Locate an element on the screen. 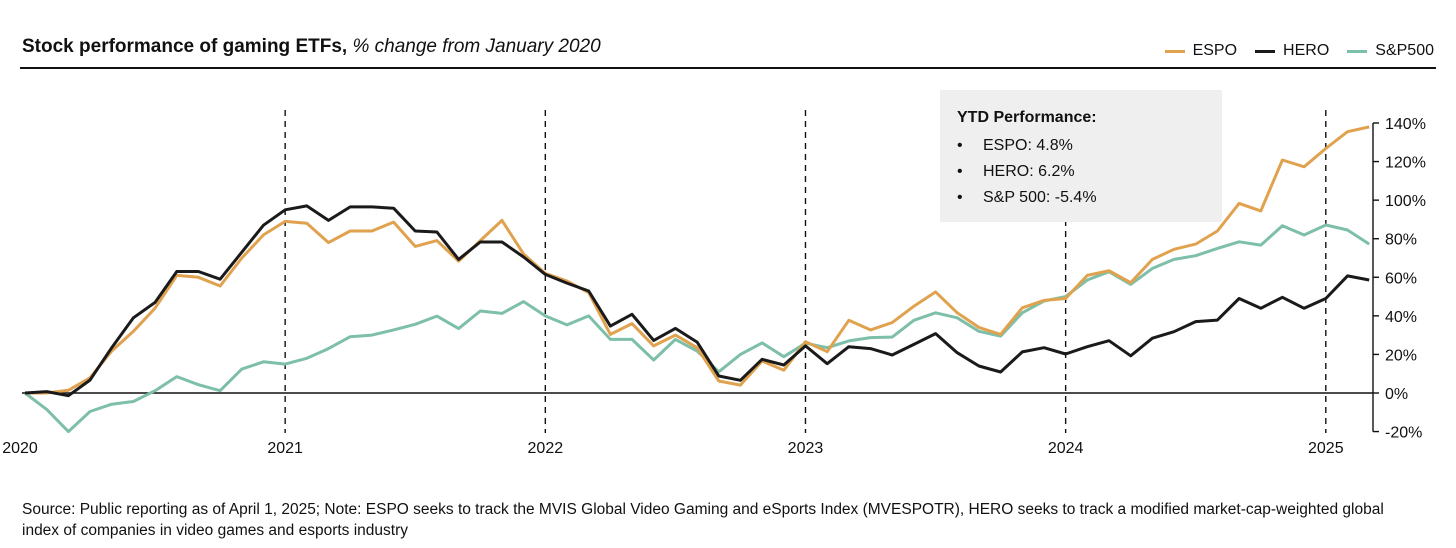 The height and width of the screenshot is (548, 1456). y-tick-label: 120% is located at coordinates (1405, 163).